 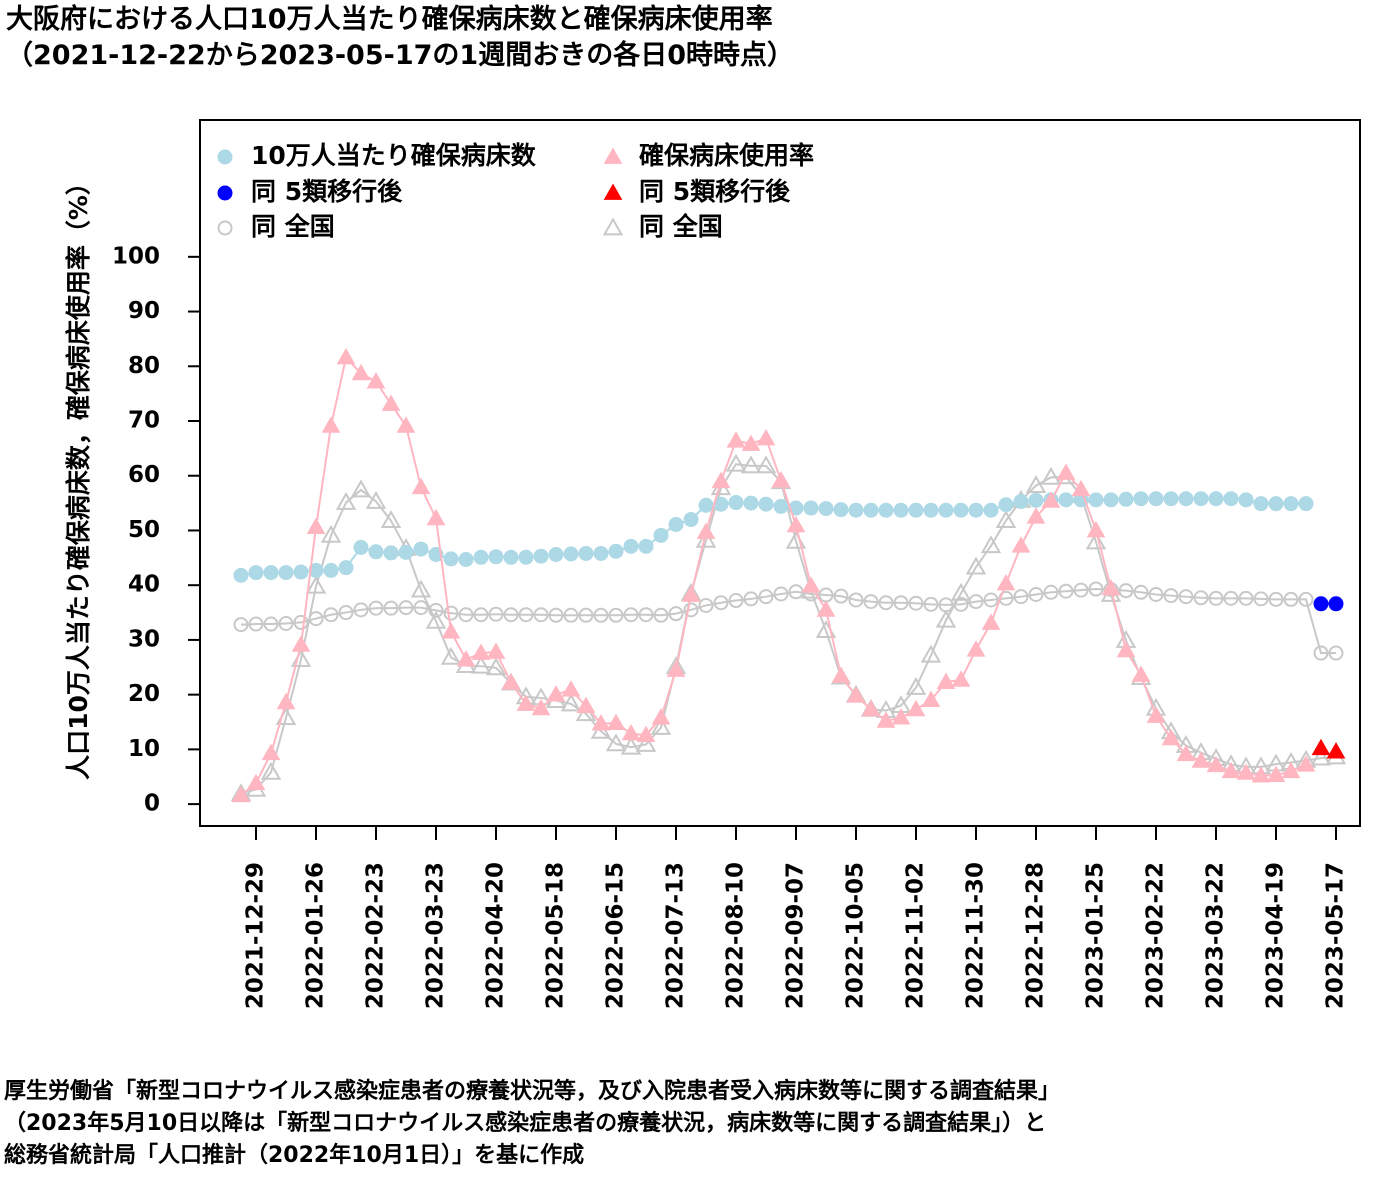 What do you see at coordinates (1036, 935) in the screenshot?
I see `x-tick-label: 2022-12-28` at bounding box center [1036, 935].